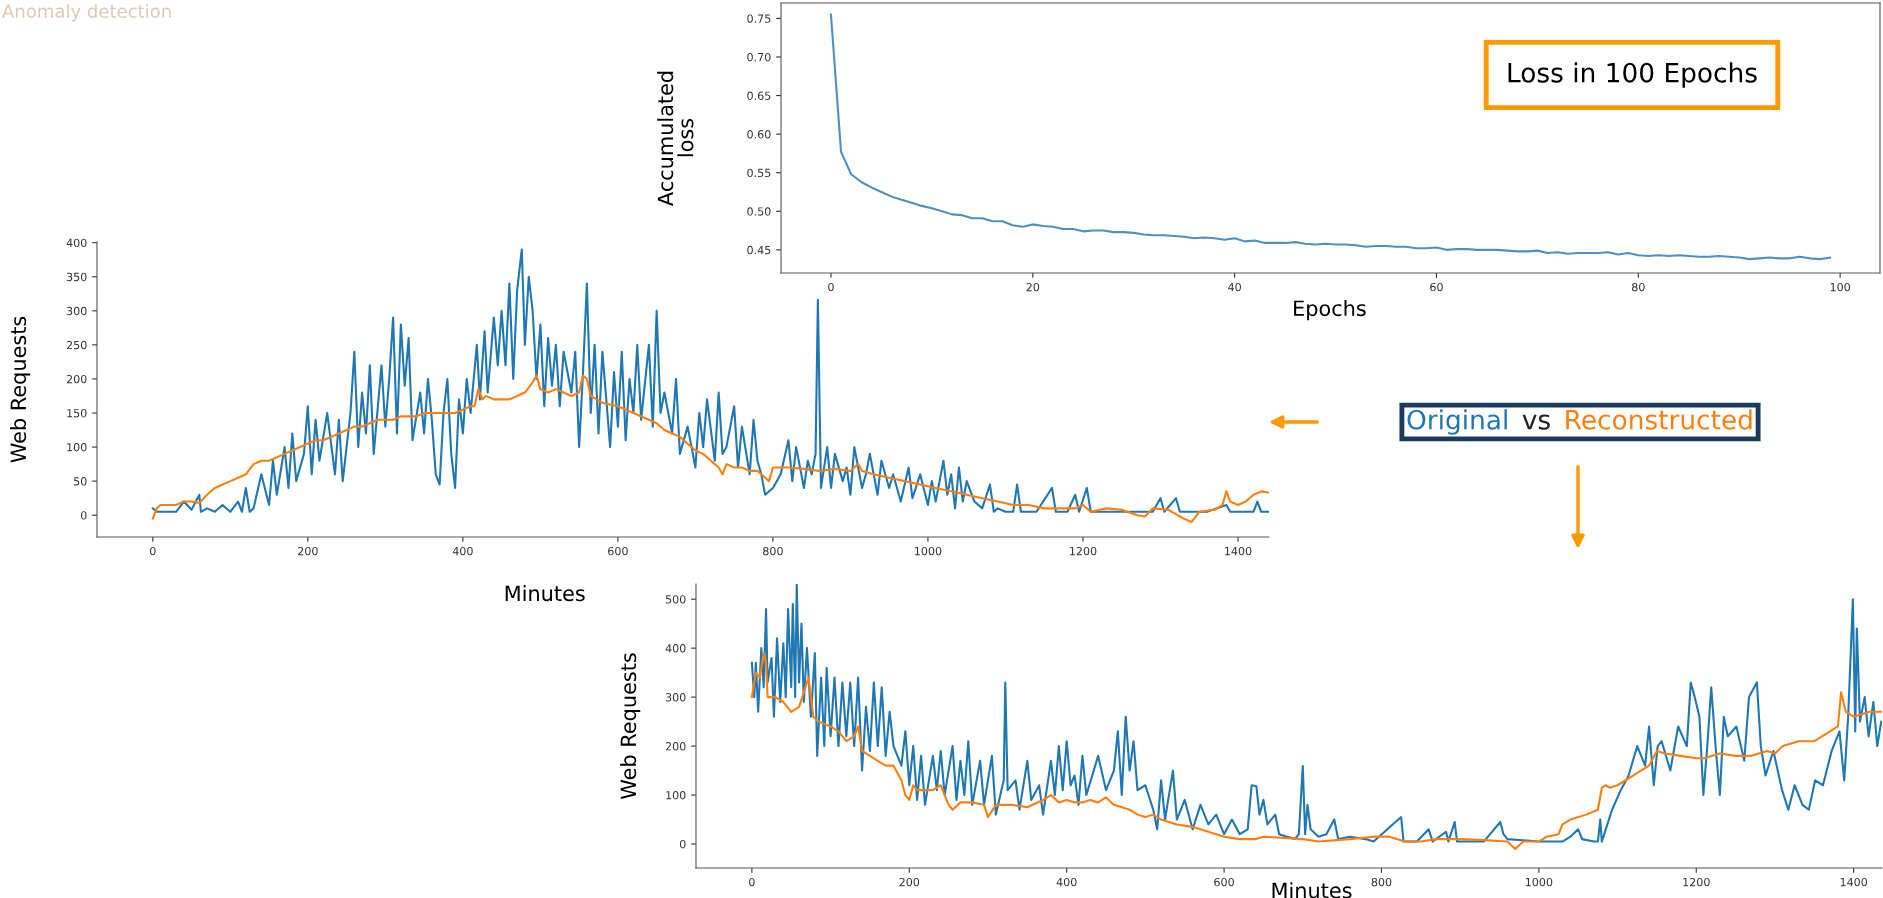 The width and height of the screenshot is (1883, 898). Describe the element at coordinates (759, 173) in the screenshot. I see `y-tick-label: 0.55` at that location.